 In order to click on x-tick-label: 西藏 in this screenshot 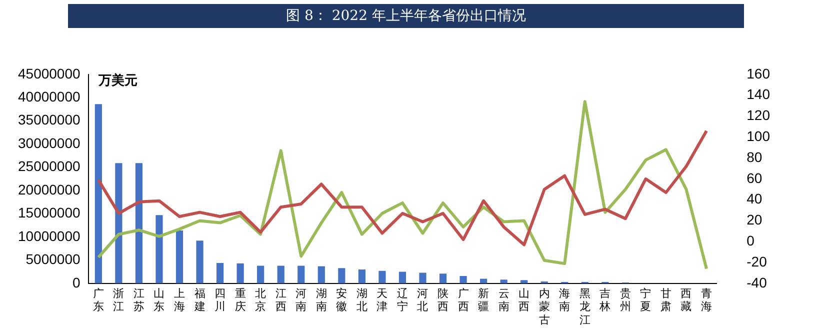, I will do `click(686, 300)`.